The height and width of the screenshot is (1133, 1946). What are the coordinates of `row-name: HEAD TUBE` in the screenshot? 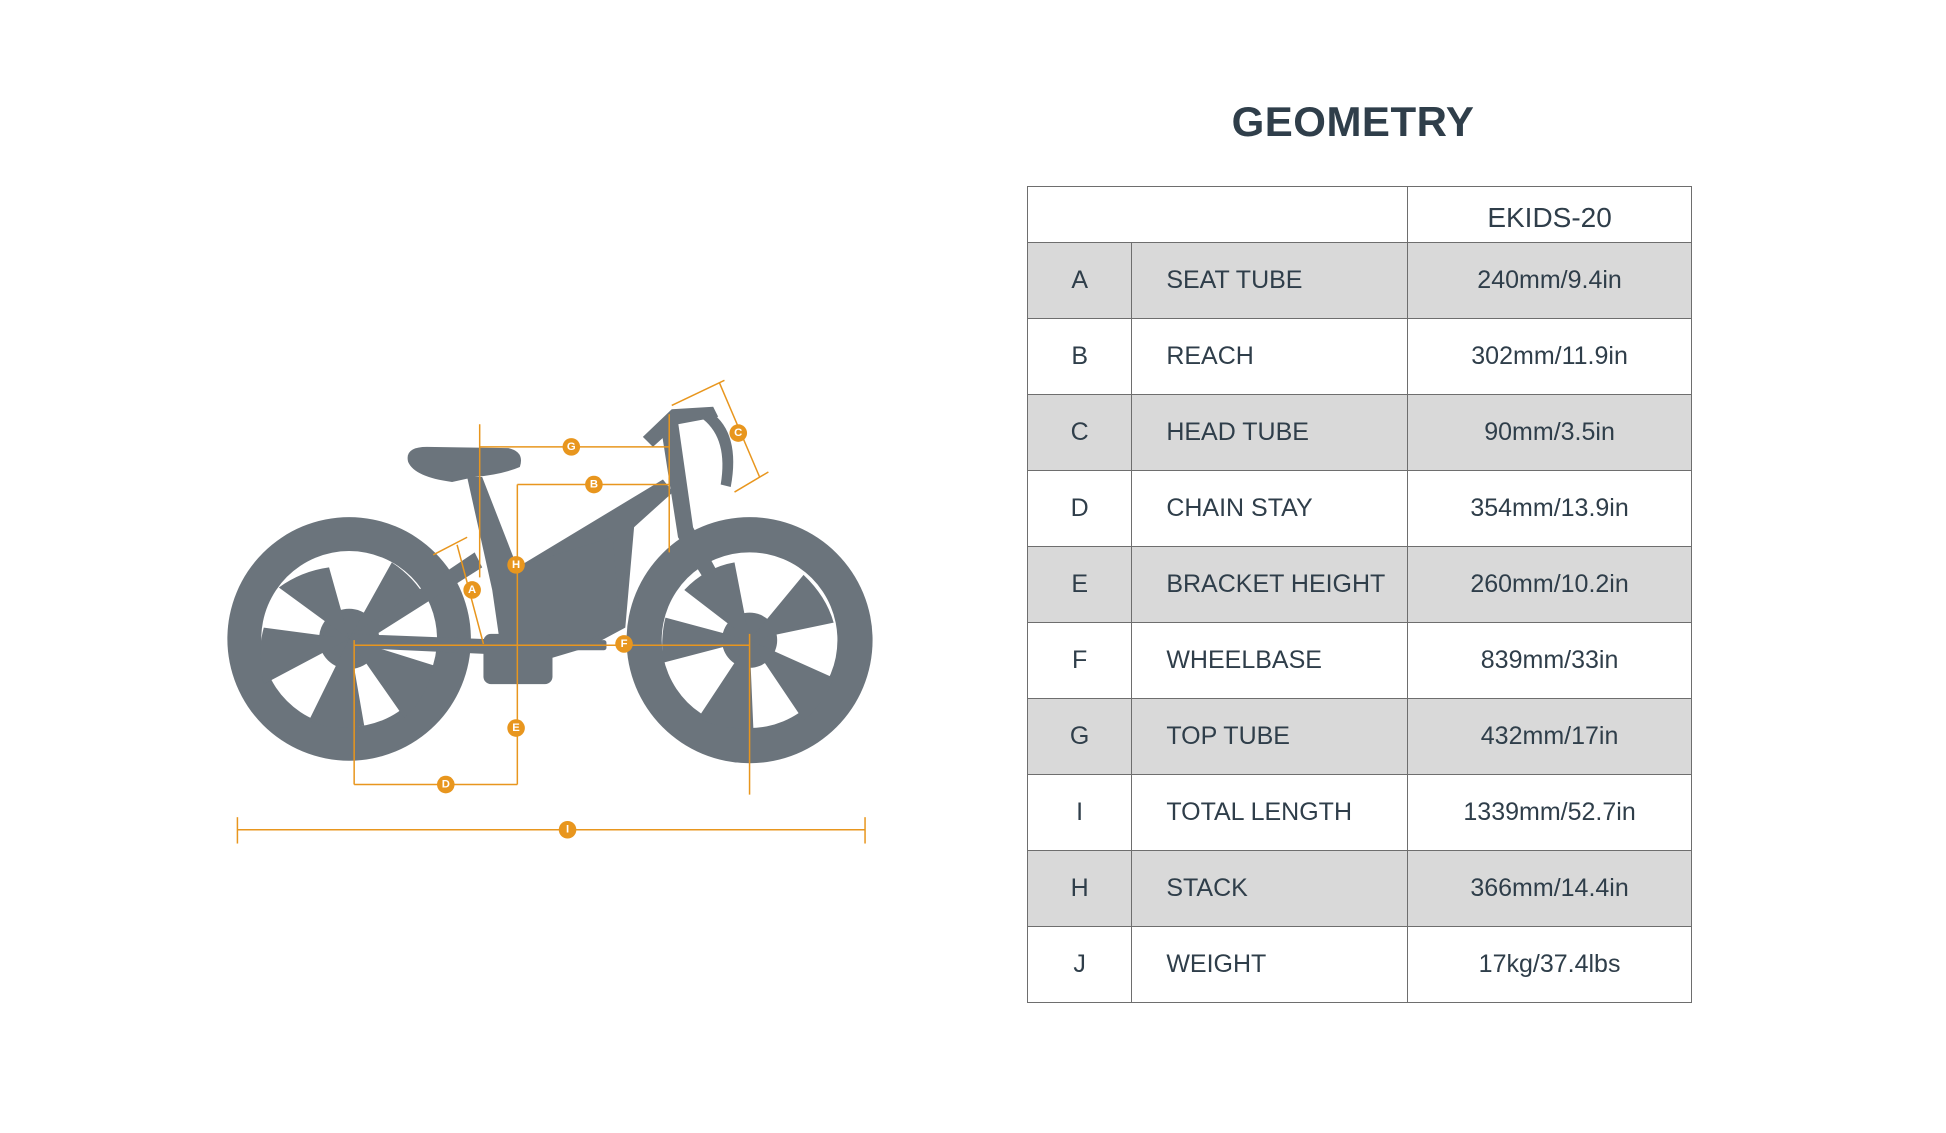 It's located at (1270, 432).